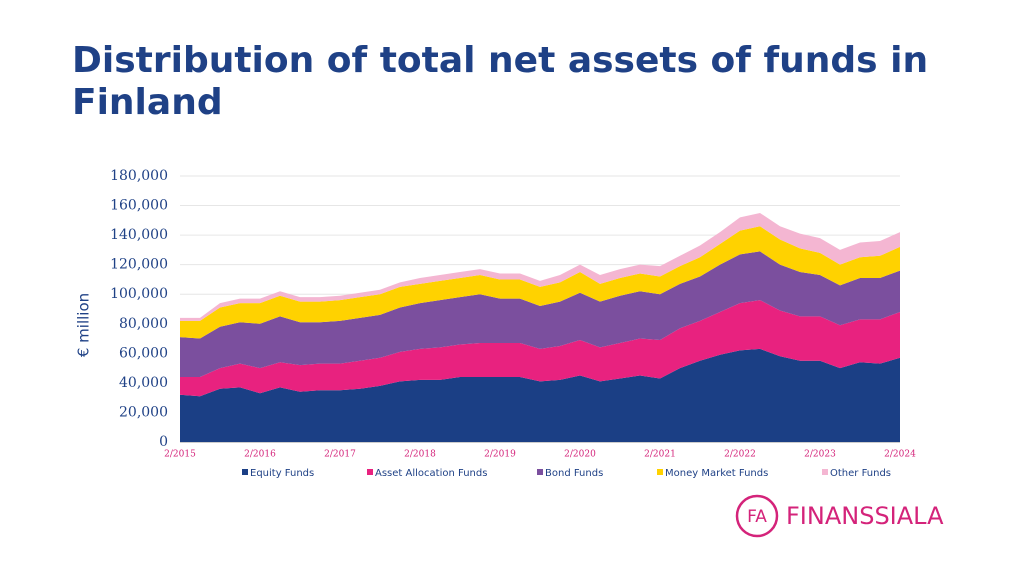 The height and width of the screenshot is (576, 1024). I want to click on y-tick-label: 100,000, so click(139, 294).